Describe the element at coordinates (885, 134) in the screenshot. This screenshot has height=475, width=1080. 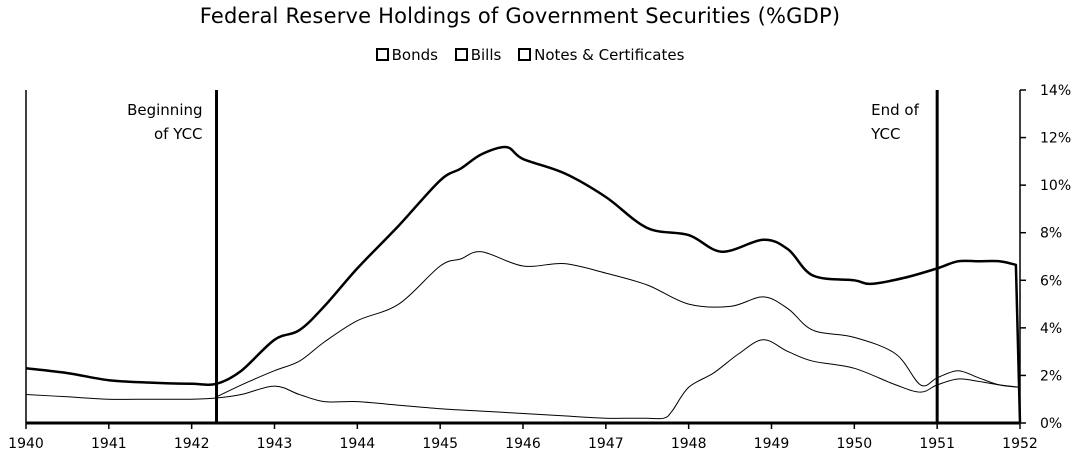
I see `annotation-end-of-ycc: YCC` at that location.